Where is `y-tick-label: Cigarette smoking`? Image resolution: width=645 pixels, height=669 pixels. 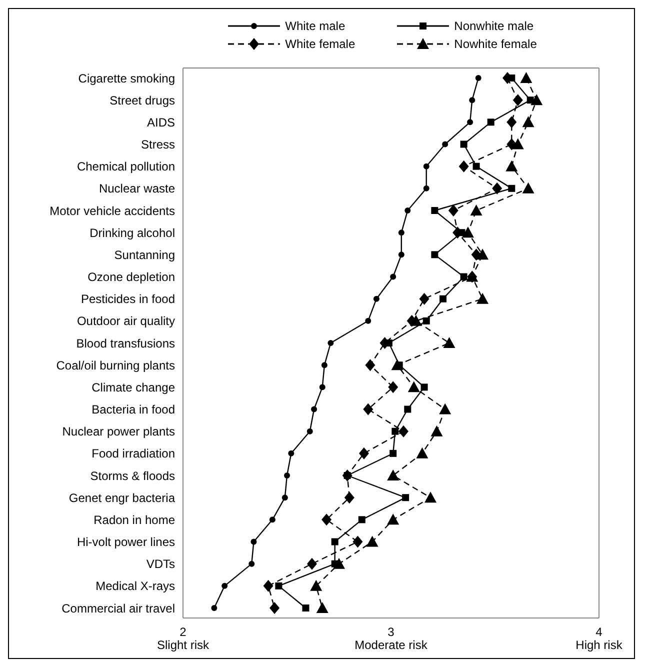
y-tick-label: Cigarette smoking is located at coordinates (126, 78).